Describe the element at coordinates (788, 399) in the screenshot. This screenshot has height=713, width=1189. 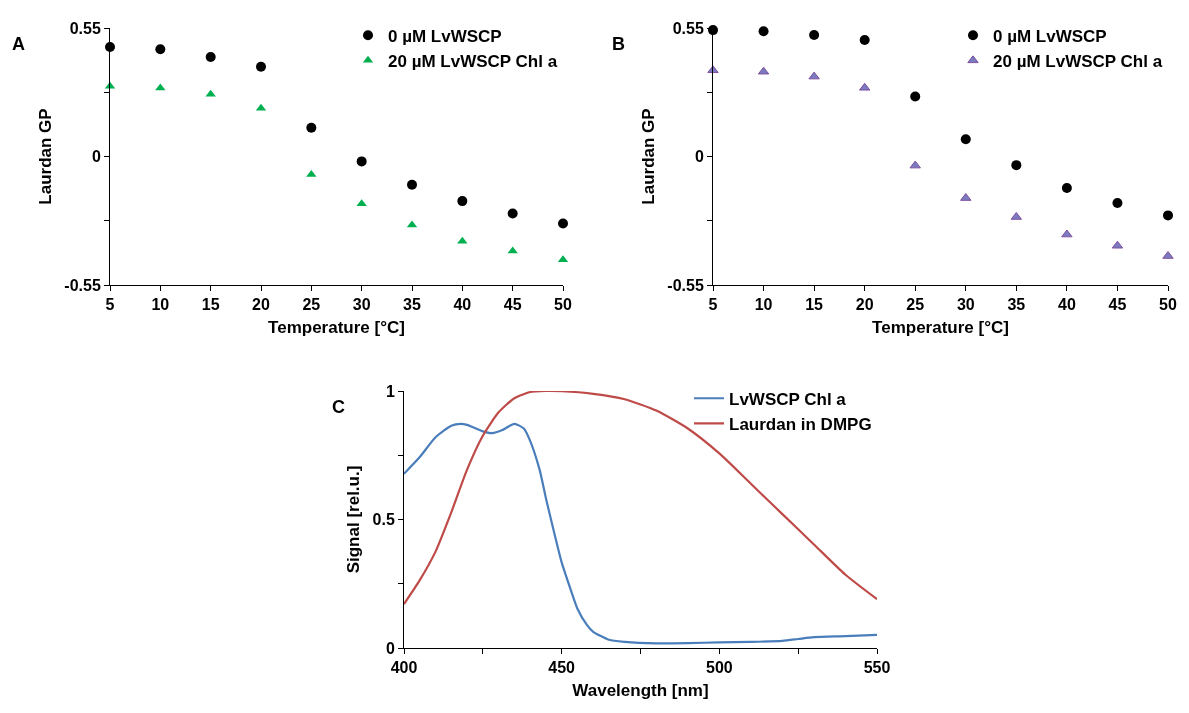
I see `legend-label: LvWSCP Chl a` at that location.